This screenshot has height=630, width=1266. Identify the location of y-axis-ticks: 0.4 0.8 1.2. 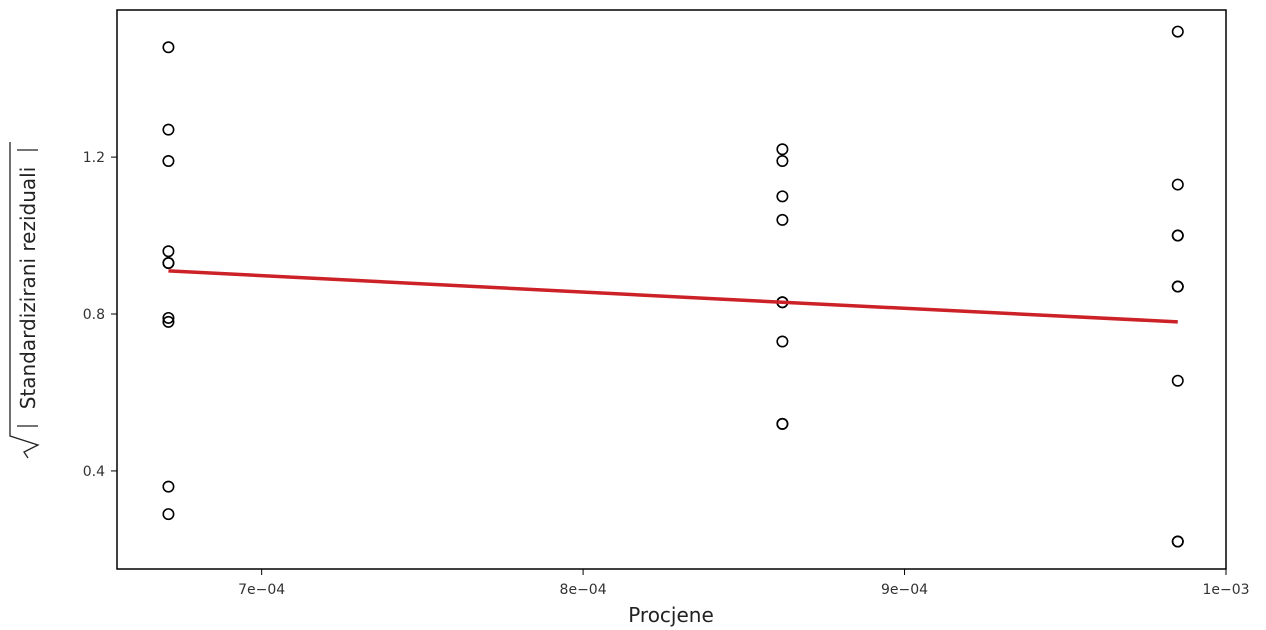
(100, 315).